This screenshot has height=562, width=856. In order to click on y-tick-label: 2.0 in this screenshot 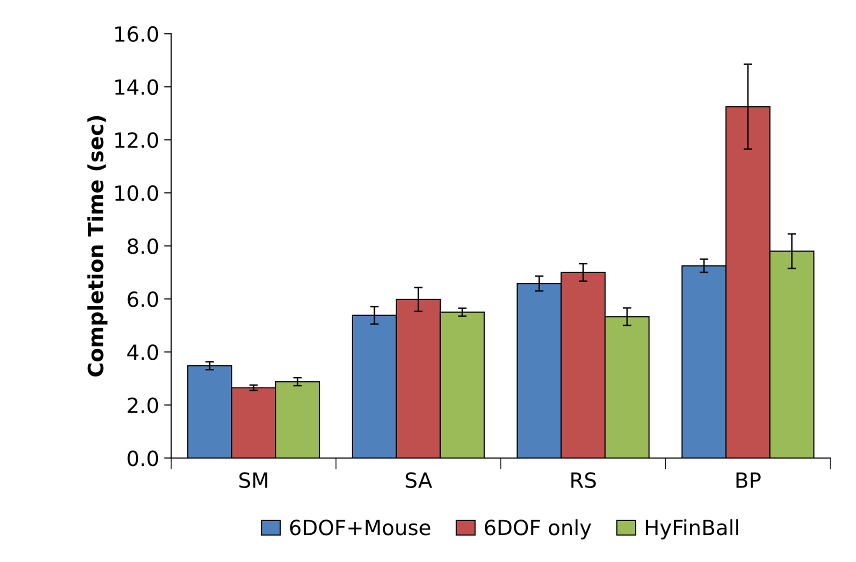, I will do `click(143, 405)`.